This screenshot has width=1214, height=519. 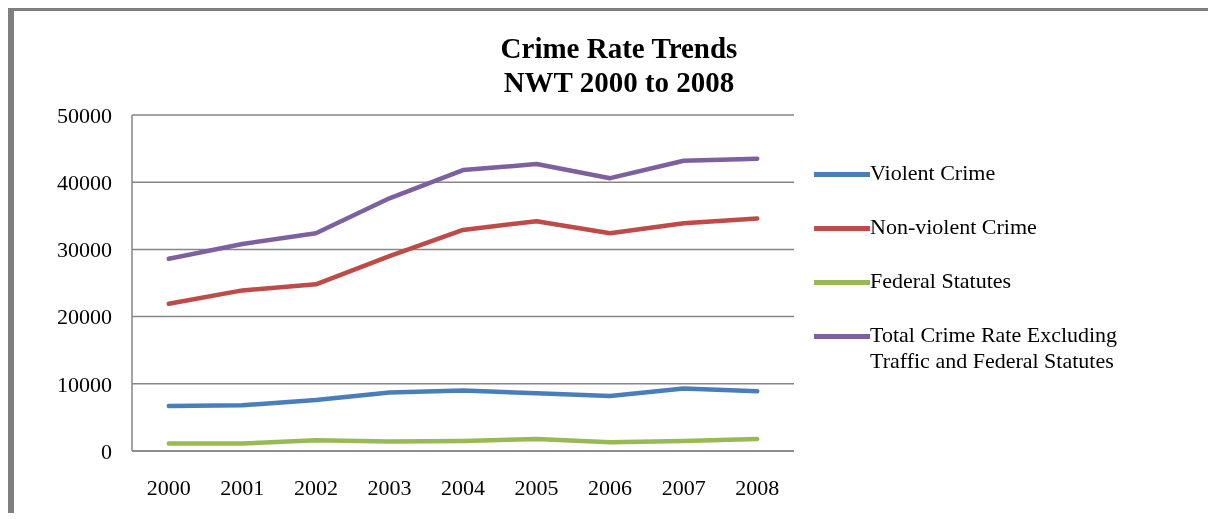 What do you see at coordinates (106, 451) in the screenshot?
I see `y-tick-label: 0` at bounding box center [106, 451].